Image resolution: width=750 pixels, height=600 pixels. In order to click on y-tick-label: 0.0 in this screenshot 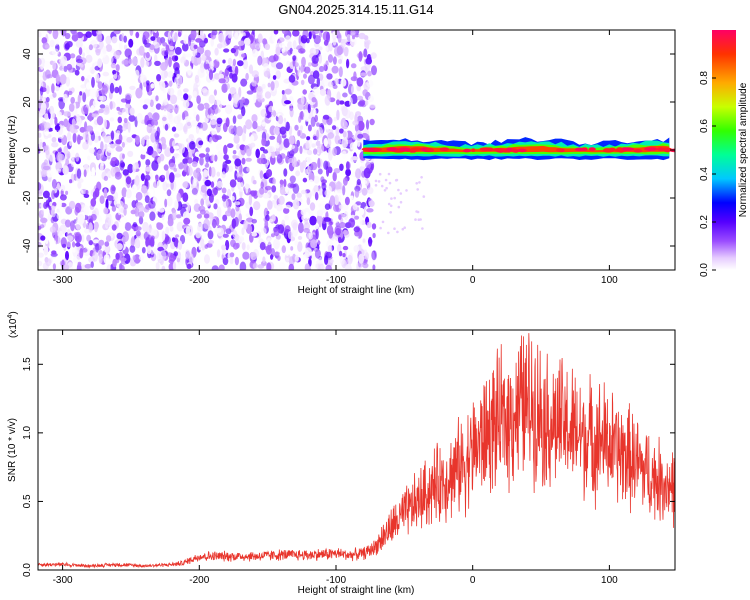, I will do `click(27, 570)`.